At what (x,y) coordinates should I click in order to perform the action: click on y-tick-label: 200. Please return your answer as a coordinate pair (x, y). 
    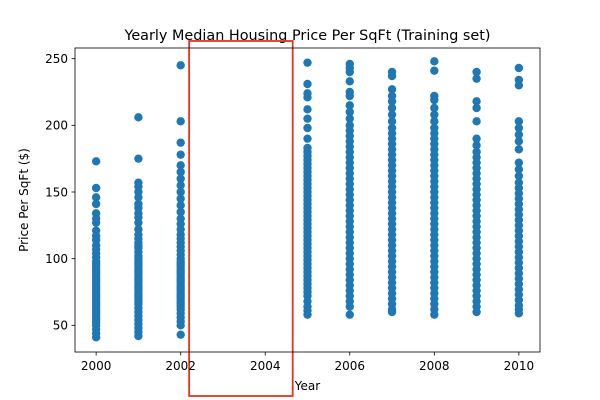
    Looking at the image, I should click on (56, 126).